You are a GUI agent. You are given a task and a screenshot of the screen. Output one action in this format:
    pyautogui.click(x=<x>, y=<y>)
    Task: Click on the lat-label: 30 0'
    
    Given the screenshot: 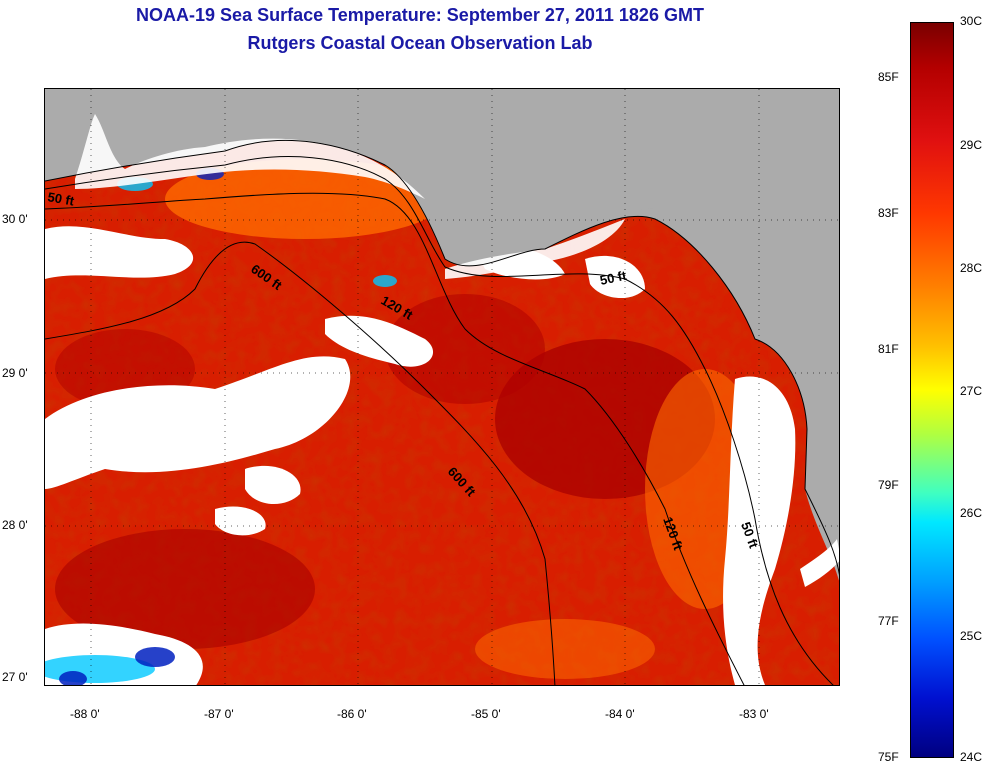 What is the action you would take?
    pyautogui.click(x=15, y=219)
    